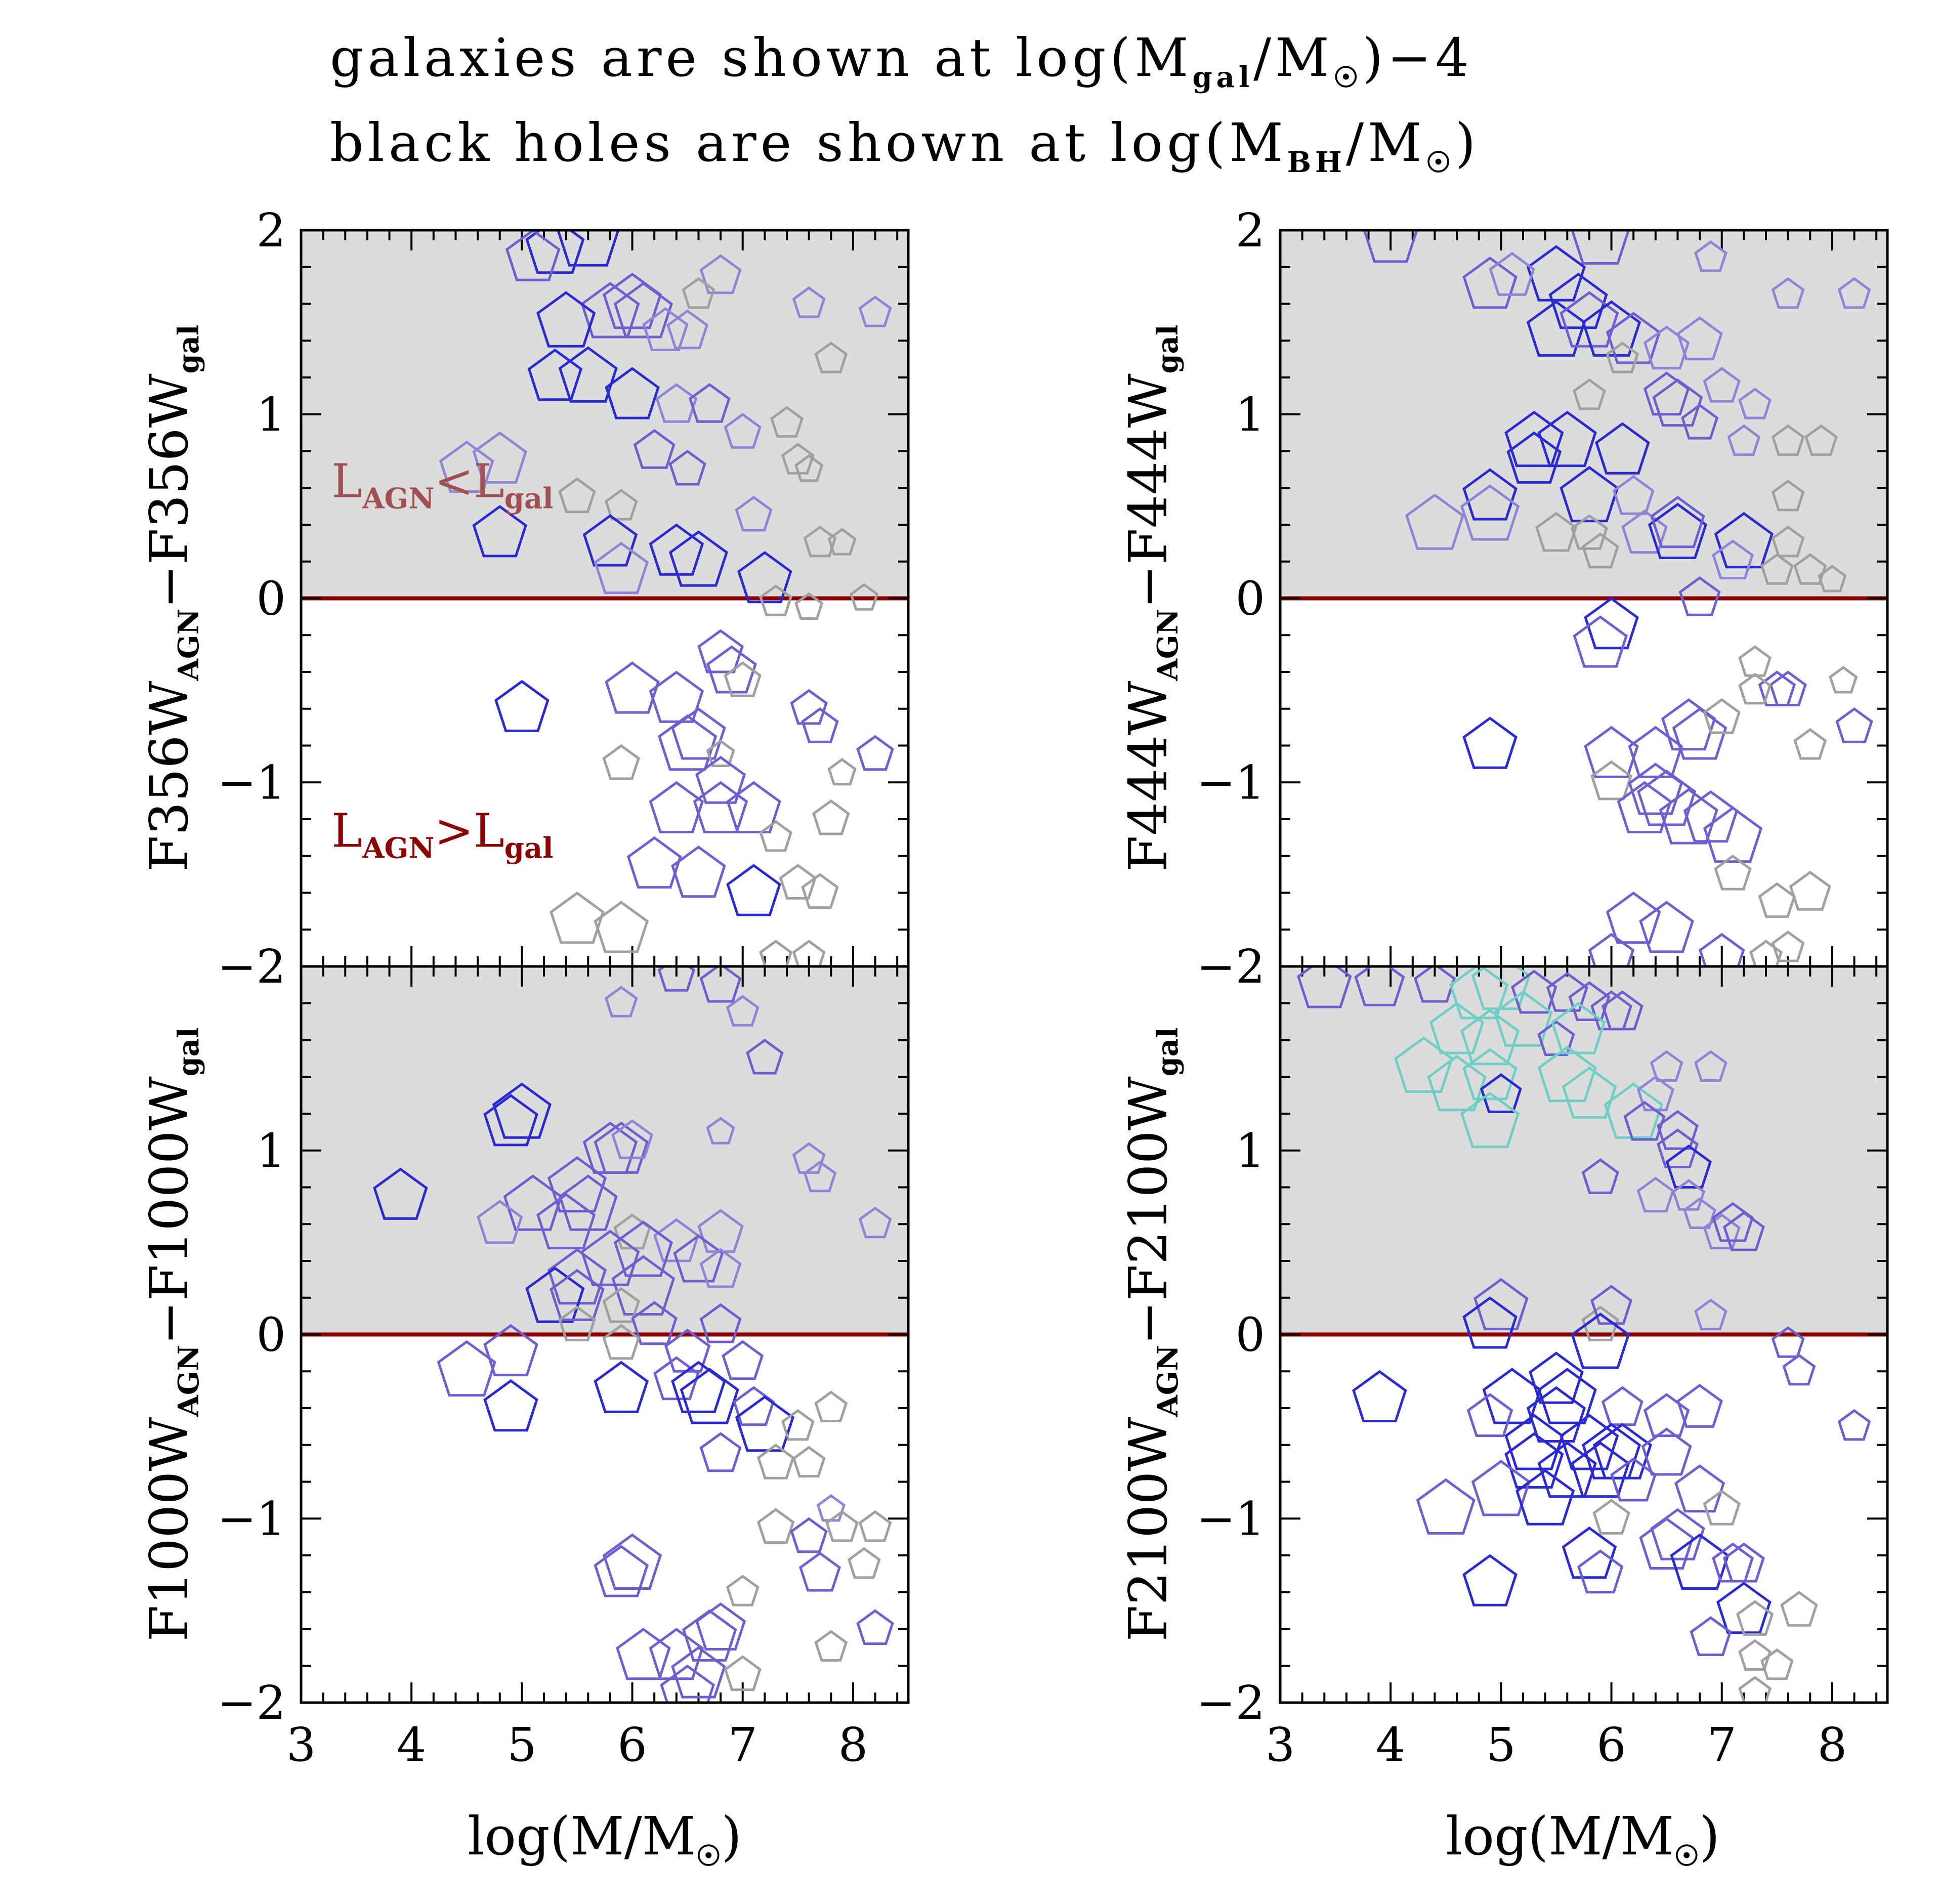 This screenshot has width=1938, height=1904. I want to click on y-axis-title: F356WAGN−F356Wgal, so click(171, 598).